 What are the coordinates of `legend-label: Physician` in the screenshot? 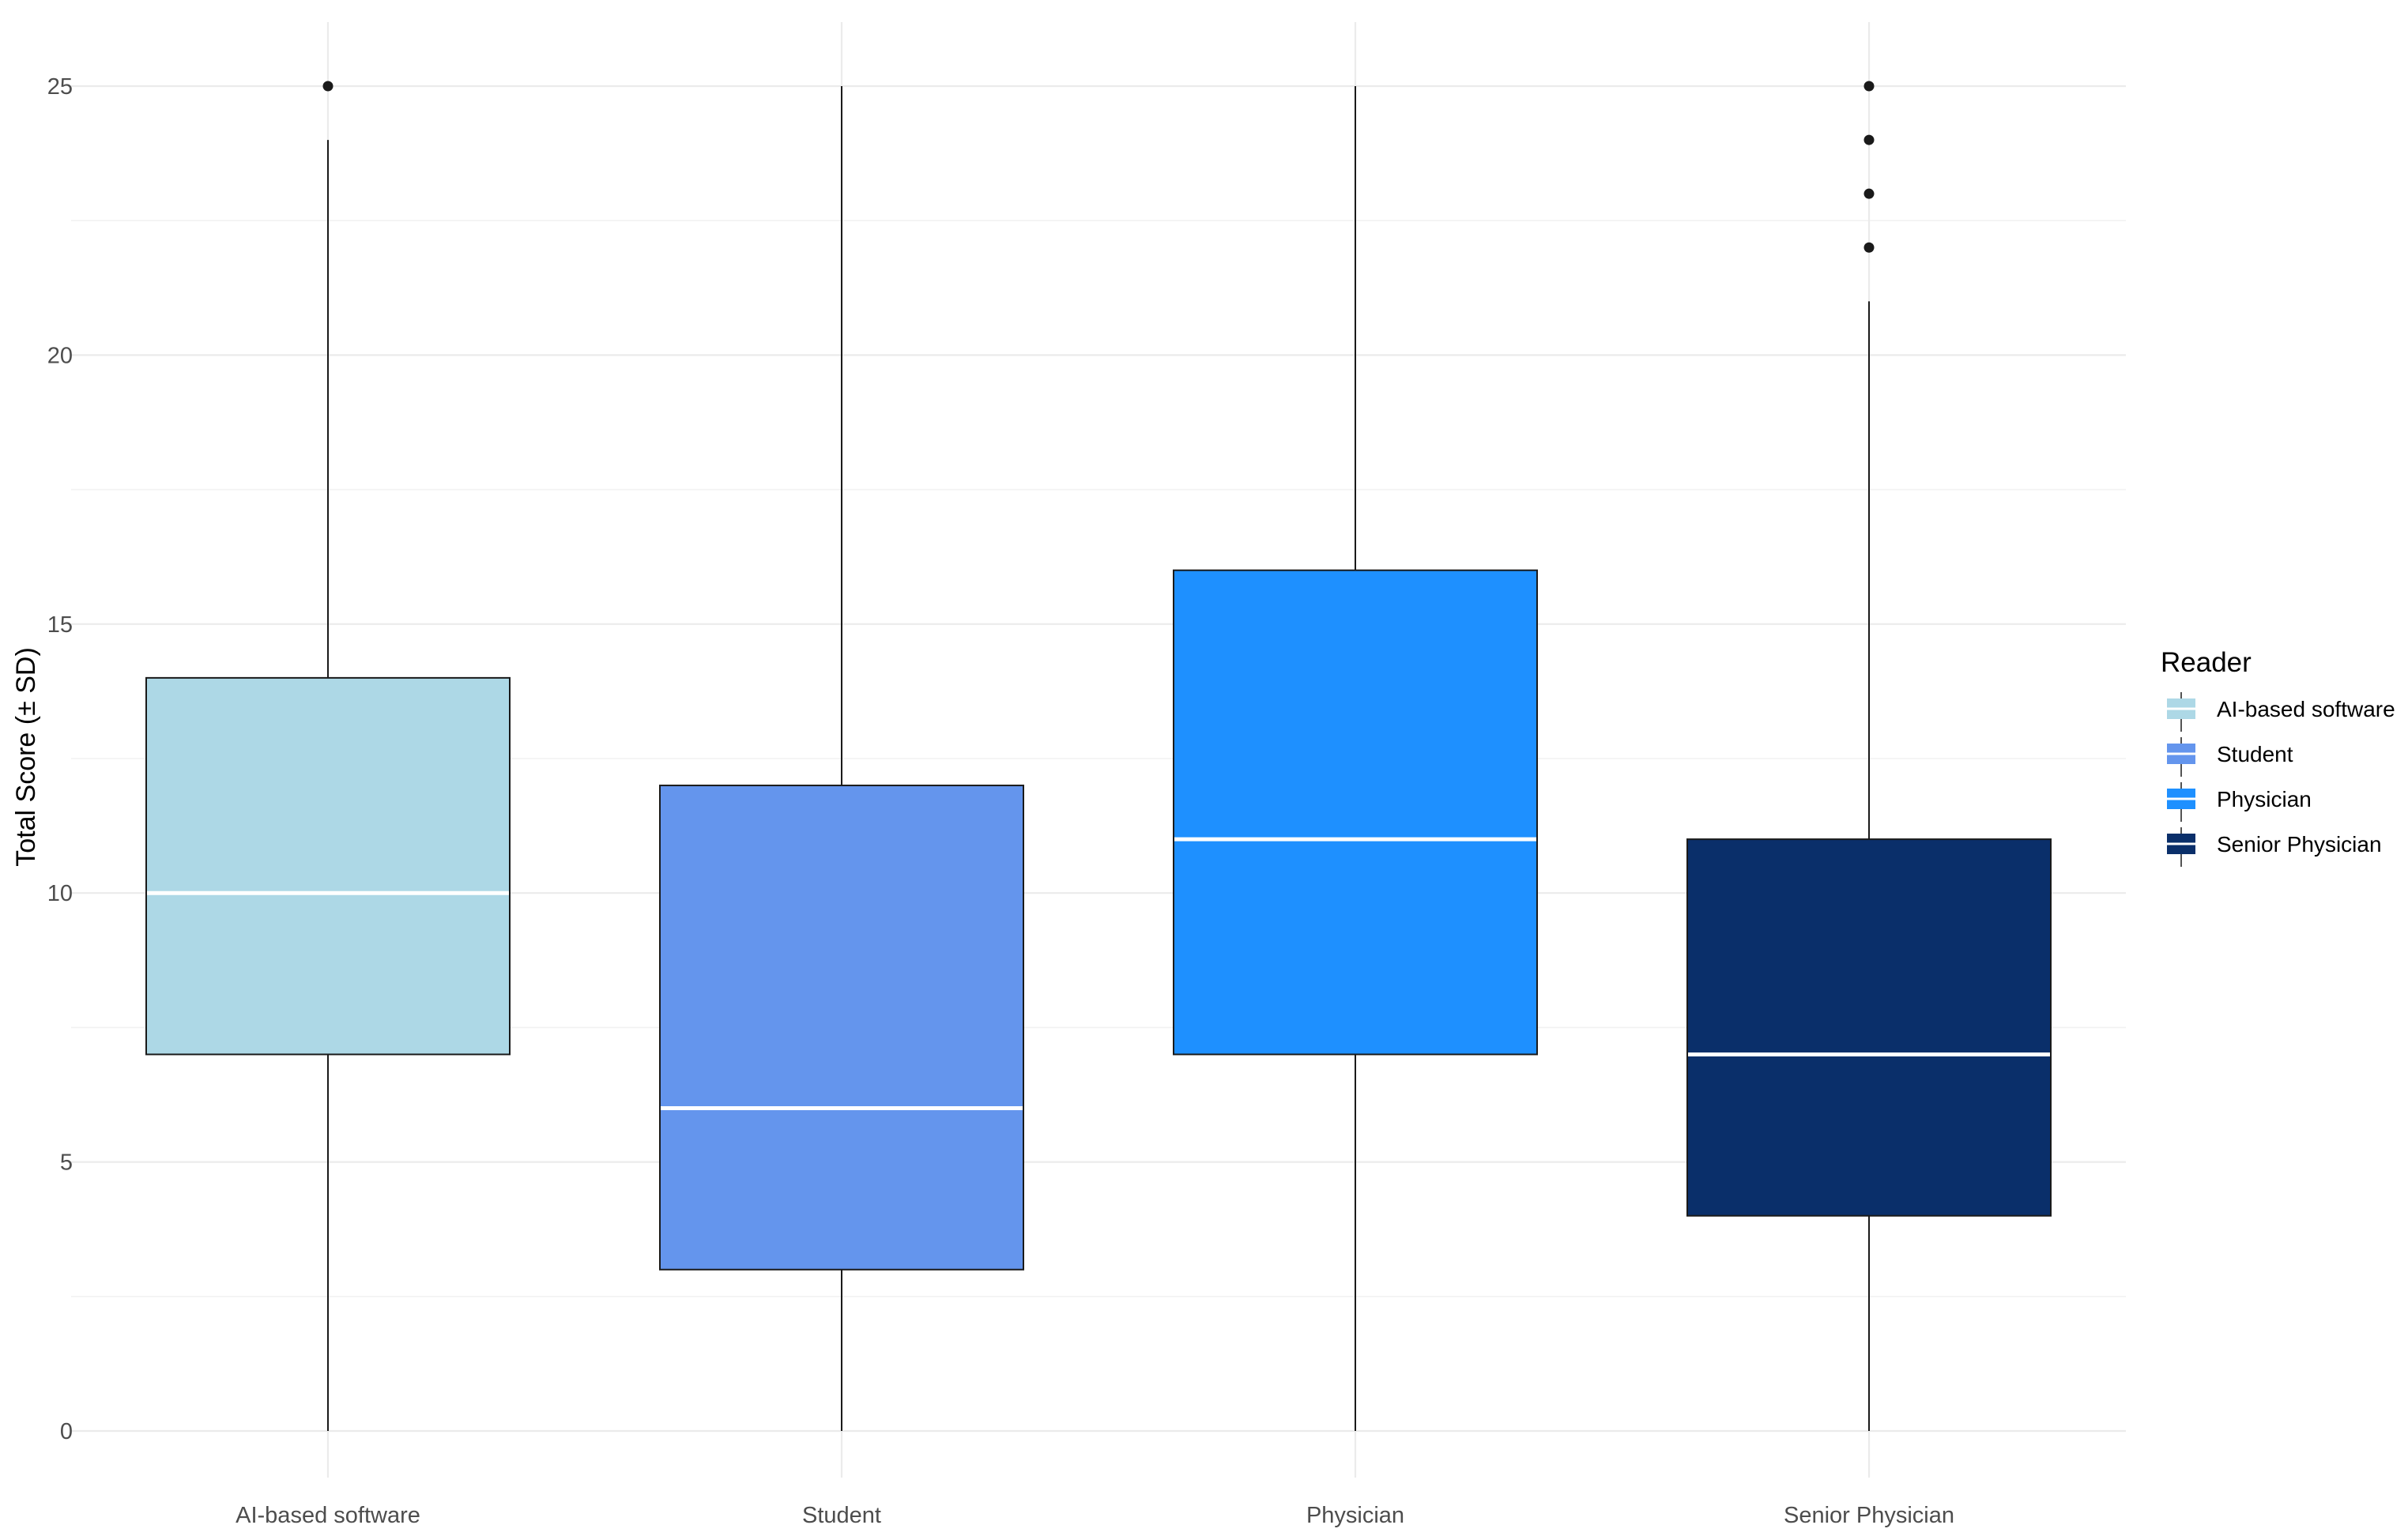 It's located at (2264, 799).